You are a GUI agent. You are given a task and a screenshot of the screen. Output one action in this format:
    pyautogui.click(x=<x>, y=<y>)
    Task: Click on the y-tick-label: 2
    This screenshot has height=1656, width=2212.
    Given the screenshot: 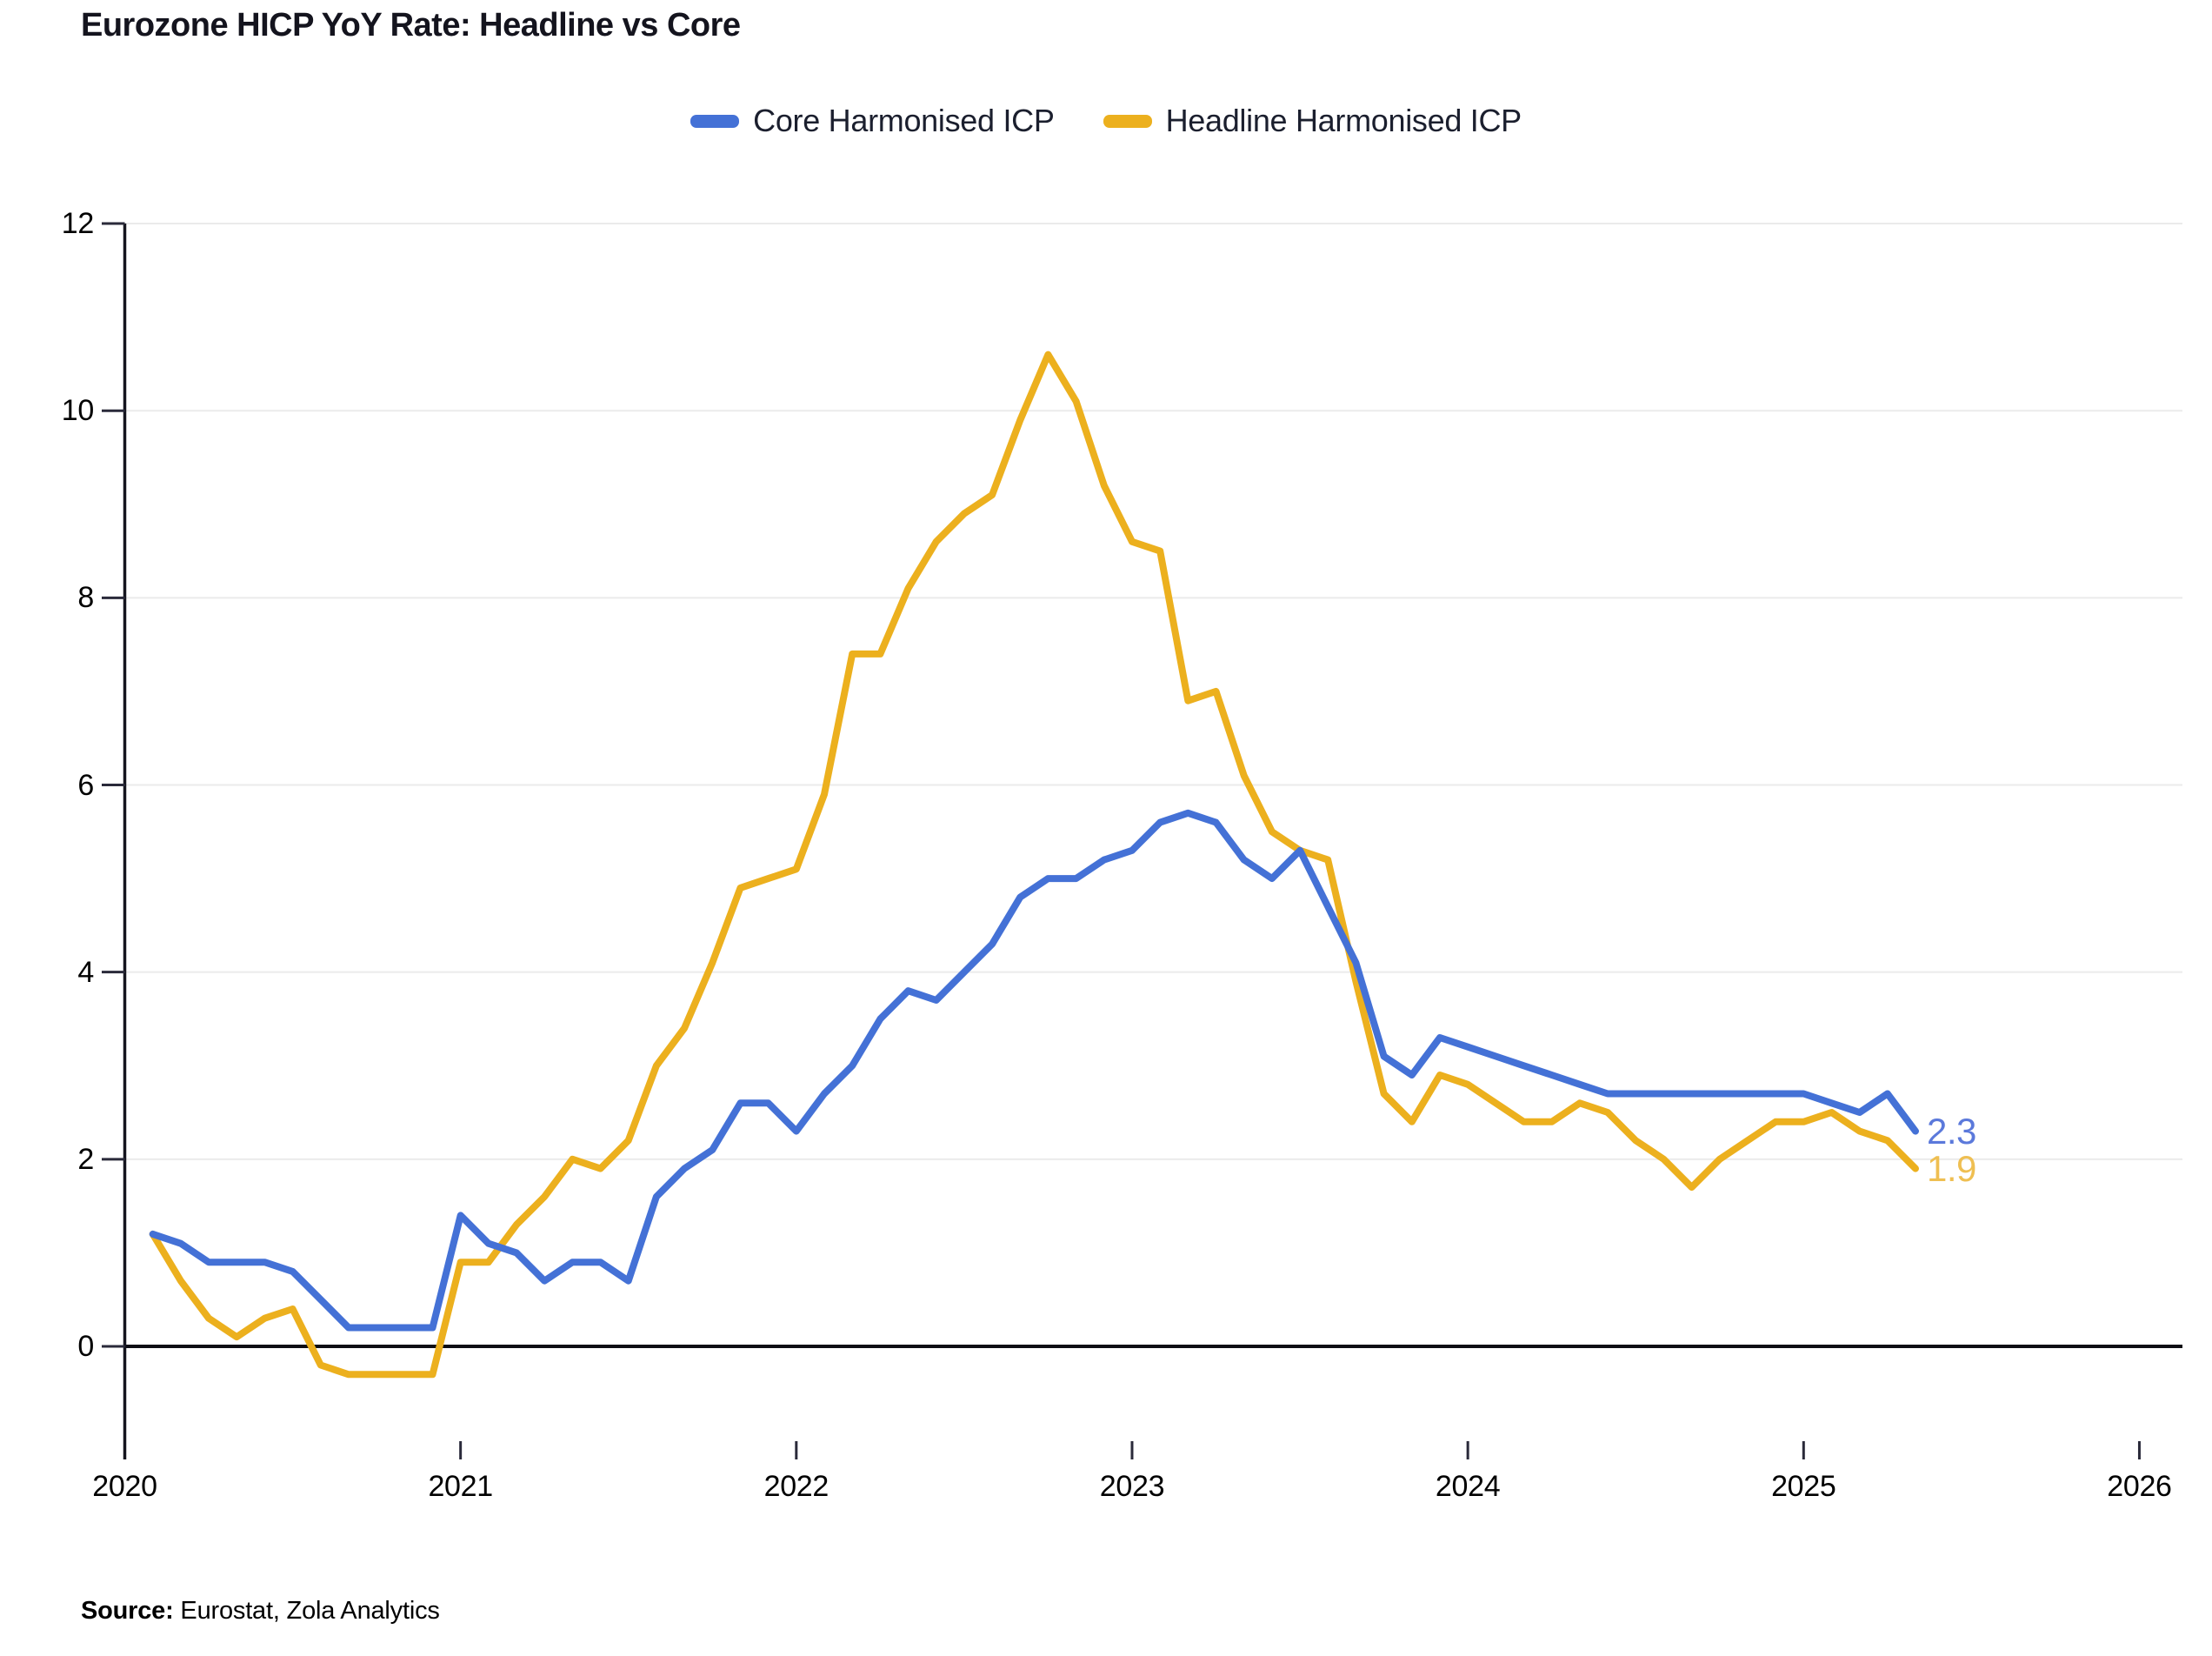 What is the action you would take?
    pyautogui.click(x=85, y=1159)
    